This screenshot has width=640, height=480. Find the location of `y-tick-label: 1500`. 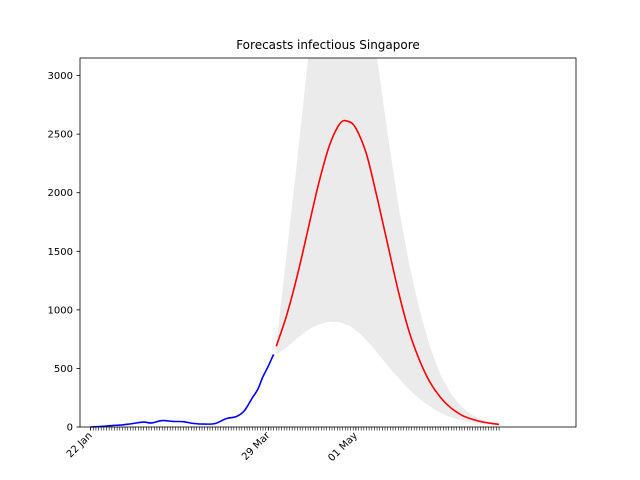

y-tick-label: 1500 is located at coordinates (60, 252).